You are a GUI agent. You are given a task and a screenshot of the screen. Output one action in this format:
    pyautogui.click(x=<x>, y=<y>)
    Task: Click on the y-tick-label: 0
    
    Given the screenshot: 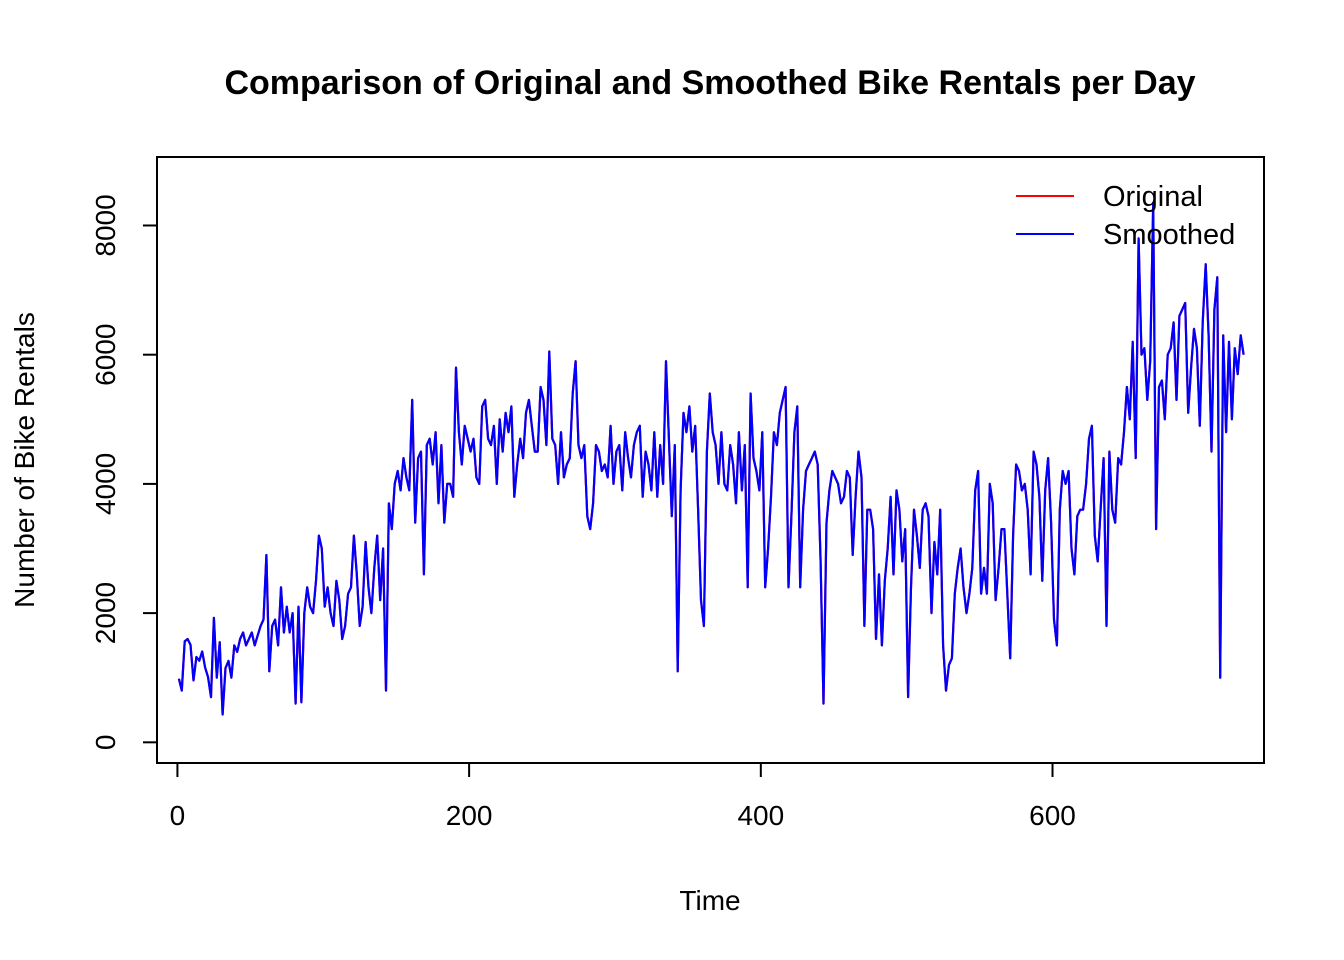 What is the action you would take?
    pyautogui.click(x=105, y=743)
    